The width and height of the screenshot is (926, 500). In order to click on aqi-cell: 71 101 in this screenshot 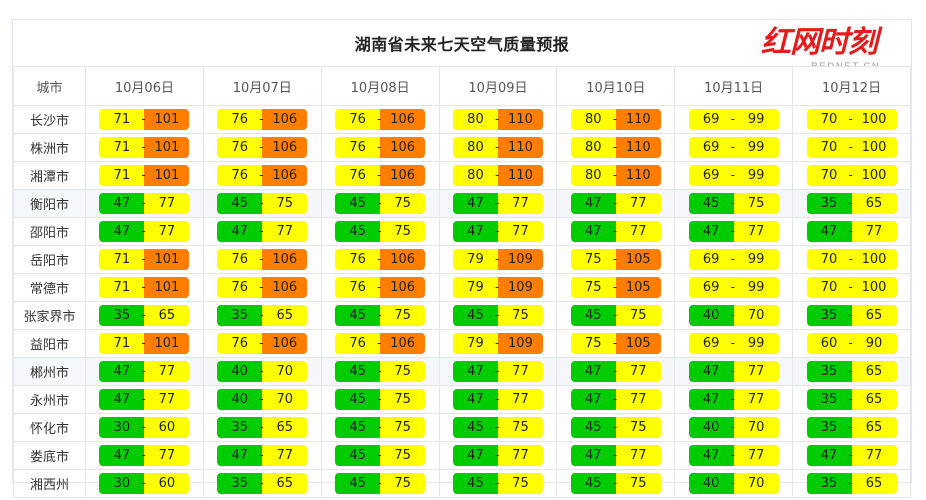, I will do `click(144, 259)`.